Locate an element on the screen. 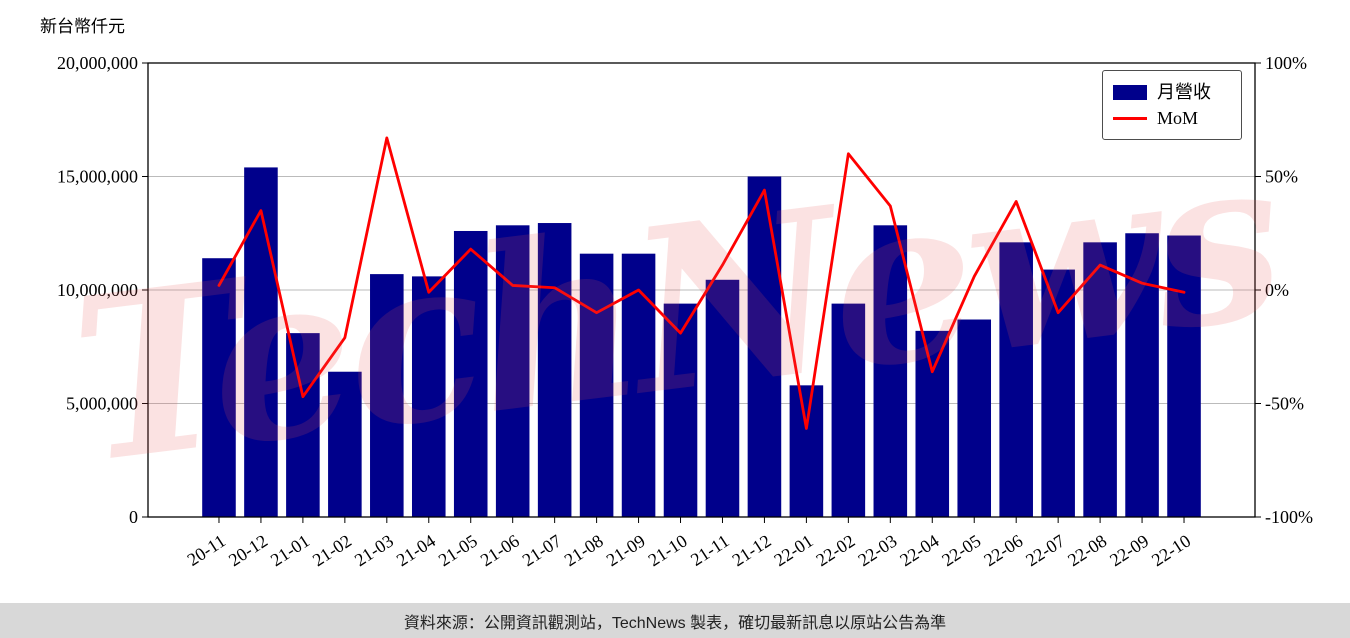 The image size is (1350, 638). svg-text: 22-05 is located at coordinates (961, 551).